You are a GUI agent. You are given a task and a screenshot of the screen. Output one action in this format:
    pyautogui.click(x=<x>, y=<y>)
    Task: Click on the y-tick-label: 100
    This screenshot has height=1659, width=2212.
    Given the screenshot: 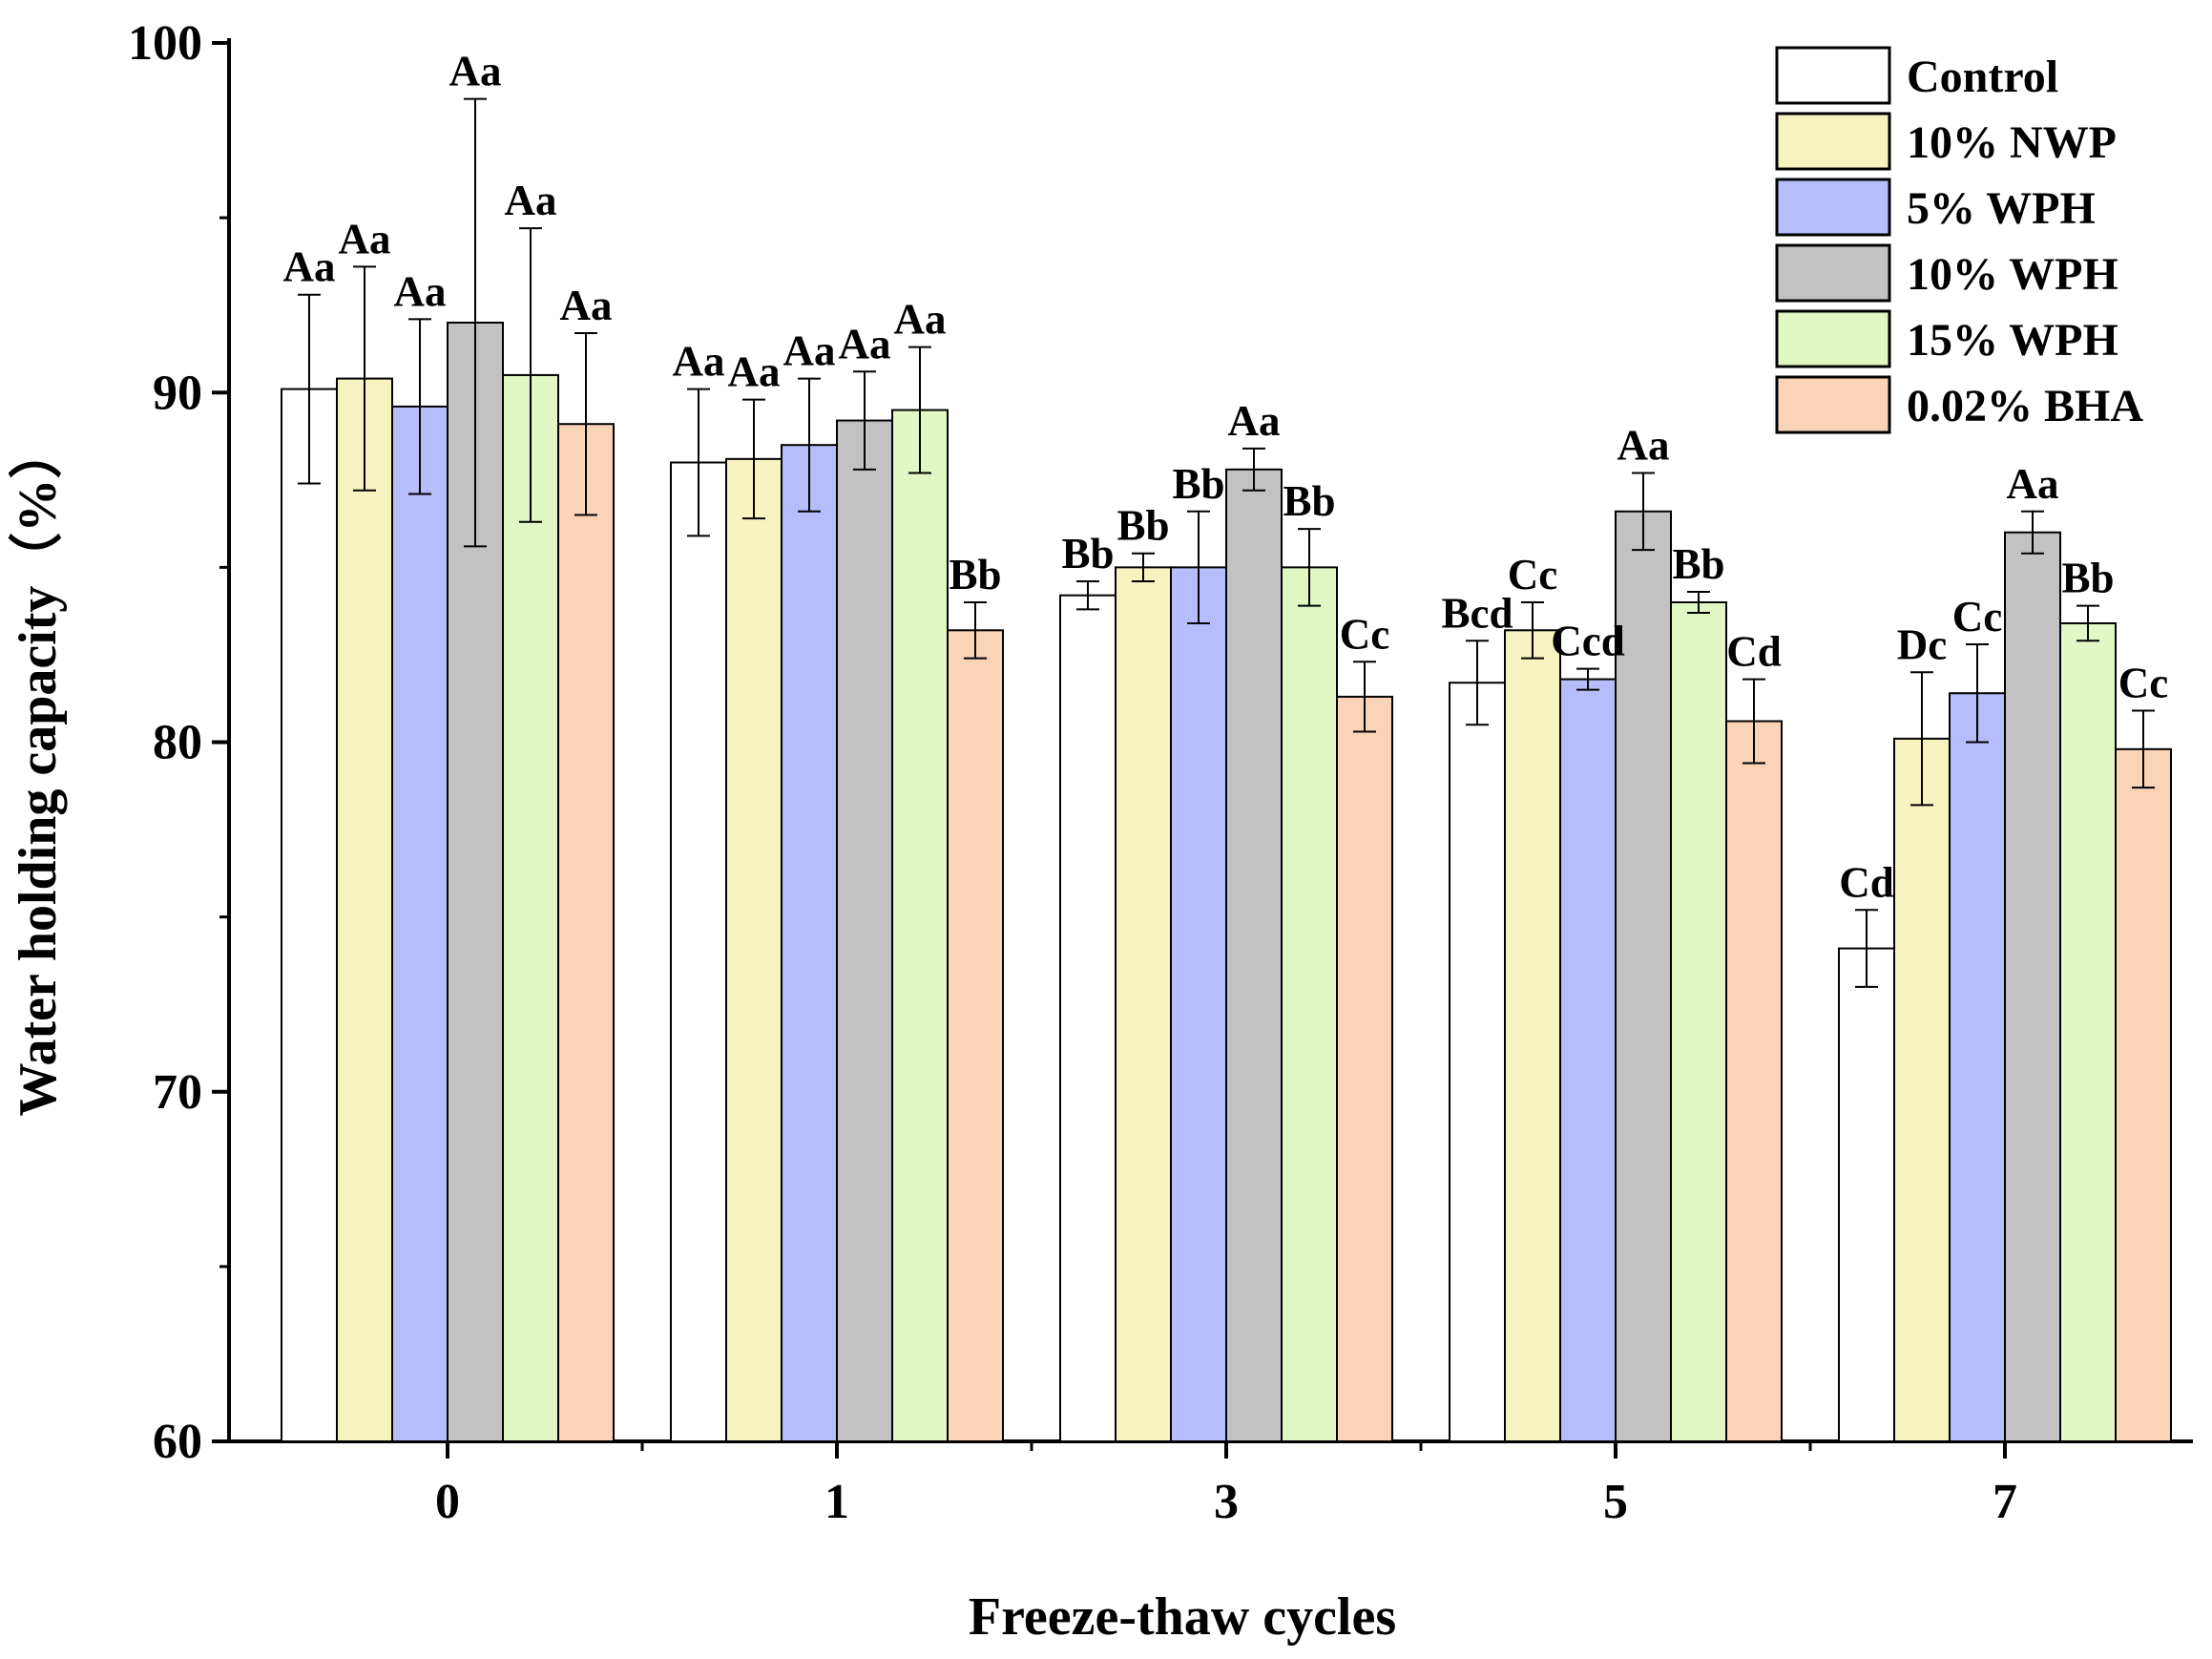 What is the action you would take?
    pyautogui.click(x=165, y=44)
    